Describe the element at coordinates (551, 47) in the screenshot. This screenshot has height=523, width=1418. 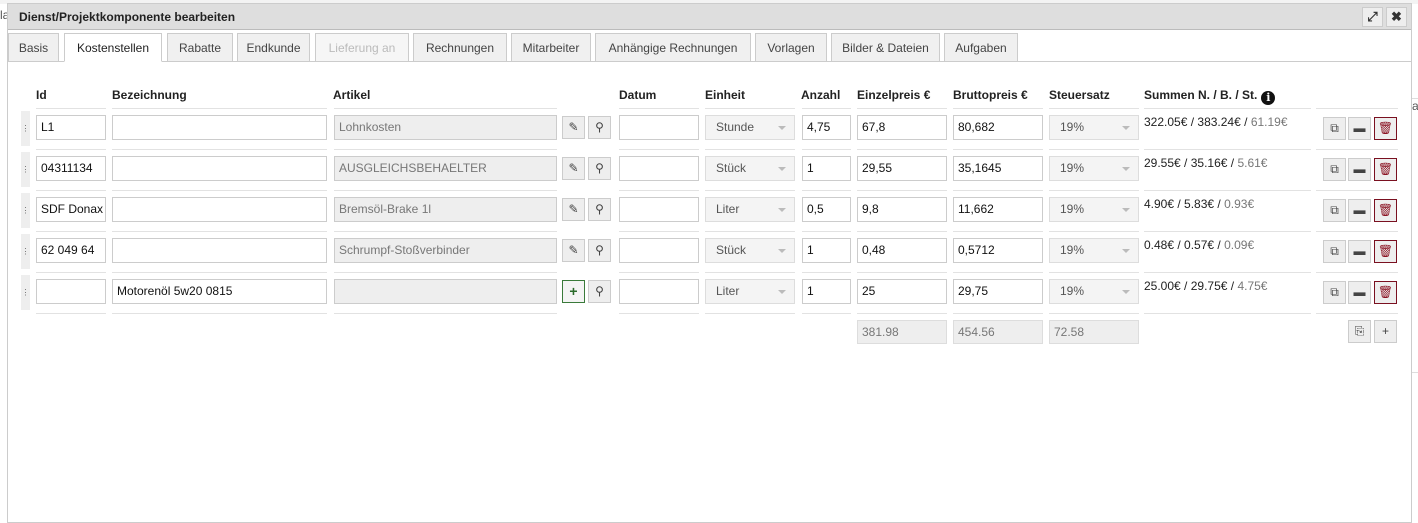
I see `tab-mitarbeiter: Mitarbeiter` at that location.